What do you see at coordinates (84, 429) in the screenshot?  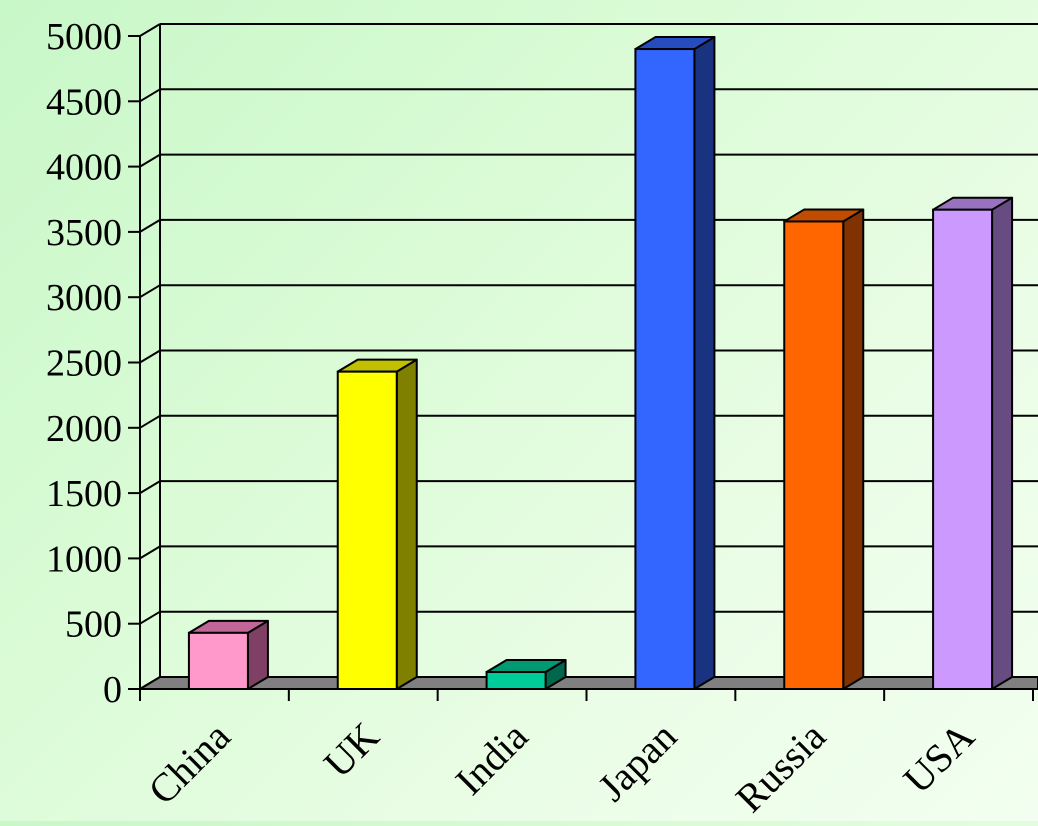 I see `y-tick-label-2000: 2000` at bounding box center [84, 429].